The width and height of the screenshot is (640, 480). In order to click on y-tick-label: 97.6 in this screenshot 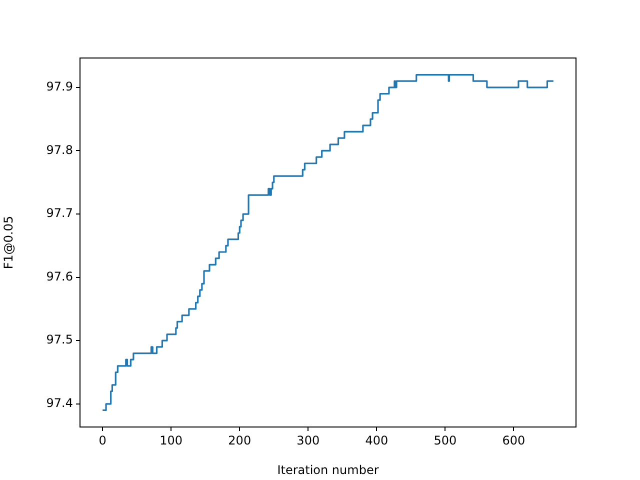, I will do `click(59, 276)`.